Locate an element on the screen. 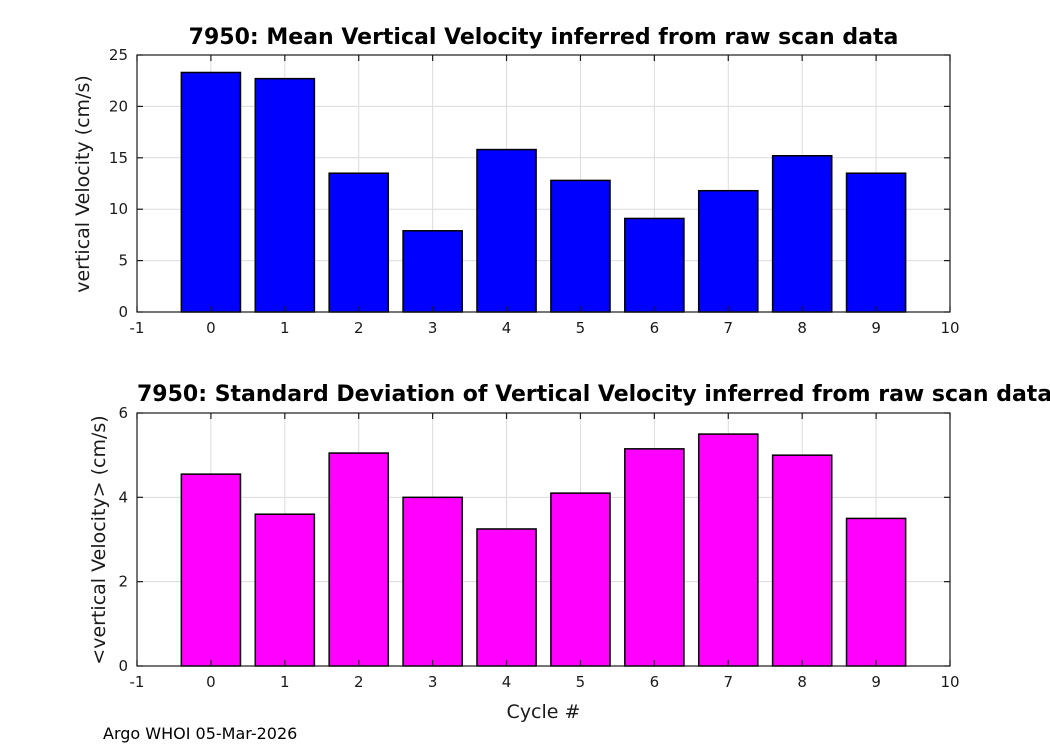  y-tick-label: 4 is located at coordinates (123, 497).